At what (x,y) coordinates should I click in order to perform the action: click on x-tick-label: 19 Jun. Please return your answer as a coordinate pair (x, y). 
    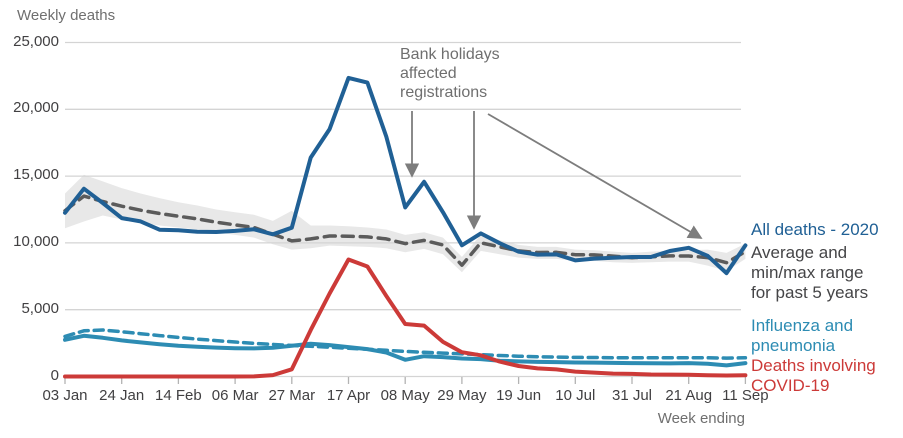
    Looking at the image, I should click on (519, 395).